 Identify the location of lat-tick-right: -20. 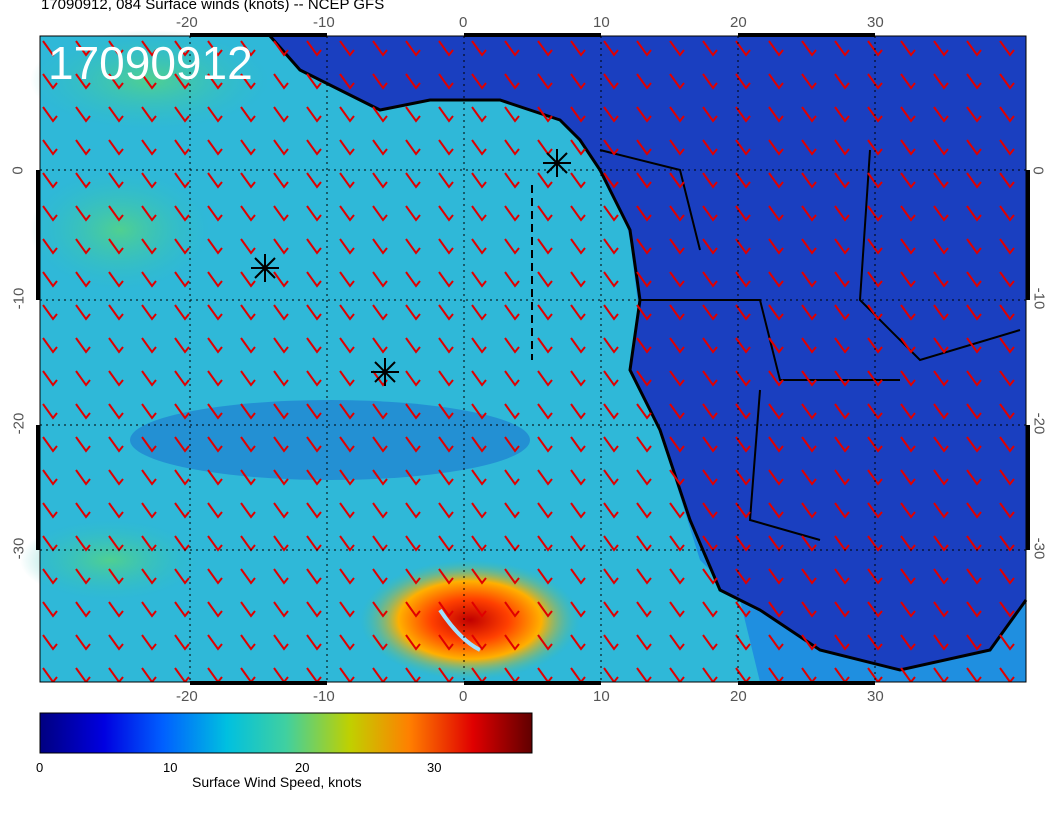
(1039, 423).